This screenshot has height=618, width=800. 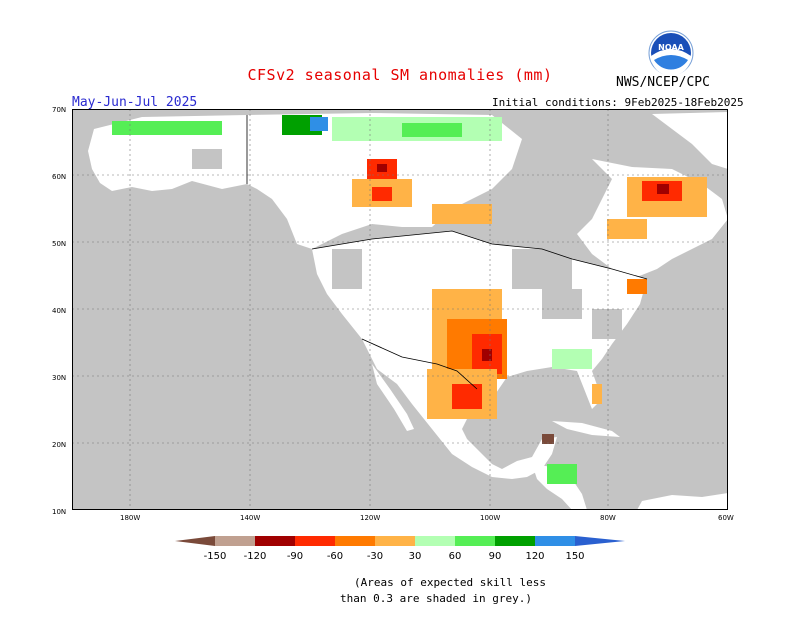 I want to click on lat-axis: 70N 60N 50N 40N 30N 20N 10N, so click(x=59, y=311).